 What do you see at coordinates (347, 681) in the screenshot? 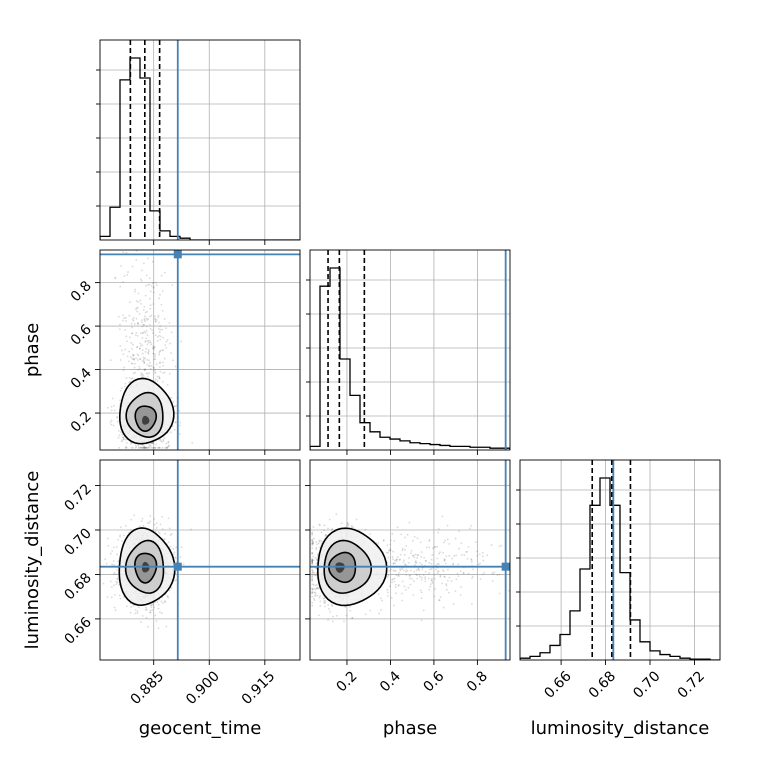
I see `x-tick-label-phase: 0.2` at bounding box center [347, 681].